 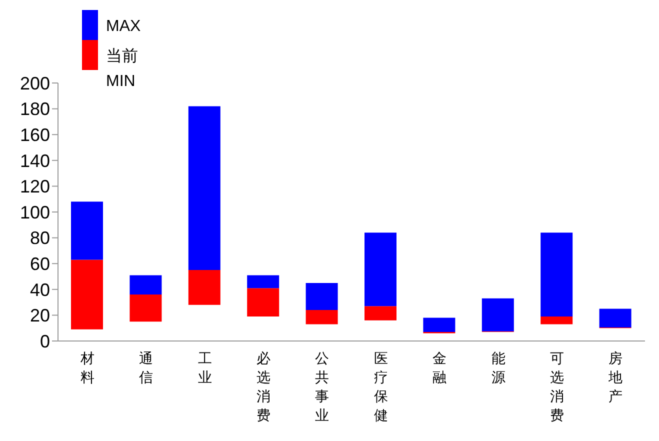 I want to click on x-tick-label: 通信, so click(x=146, y=368).